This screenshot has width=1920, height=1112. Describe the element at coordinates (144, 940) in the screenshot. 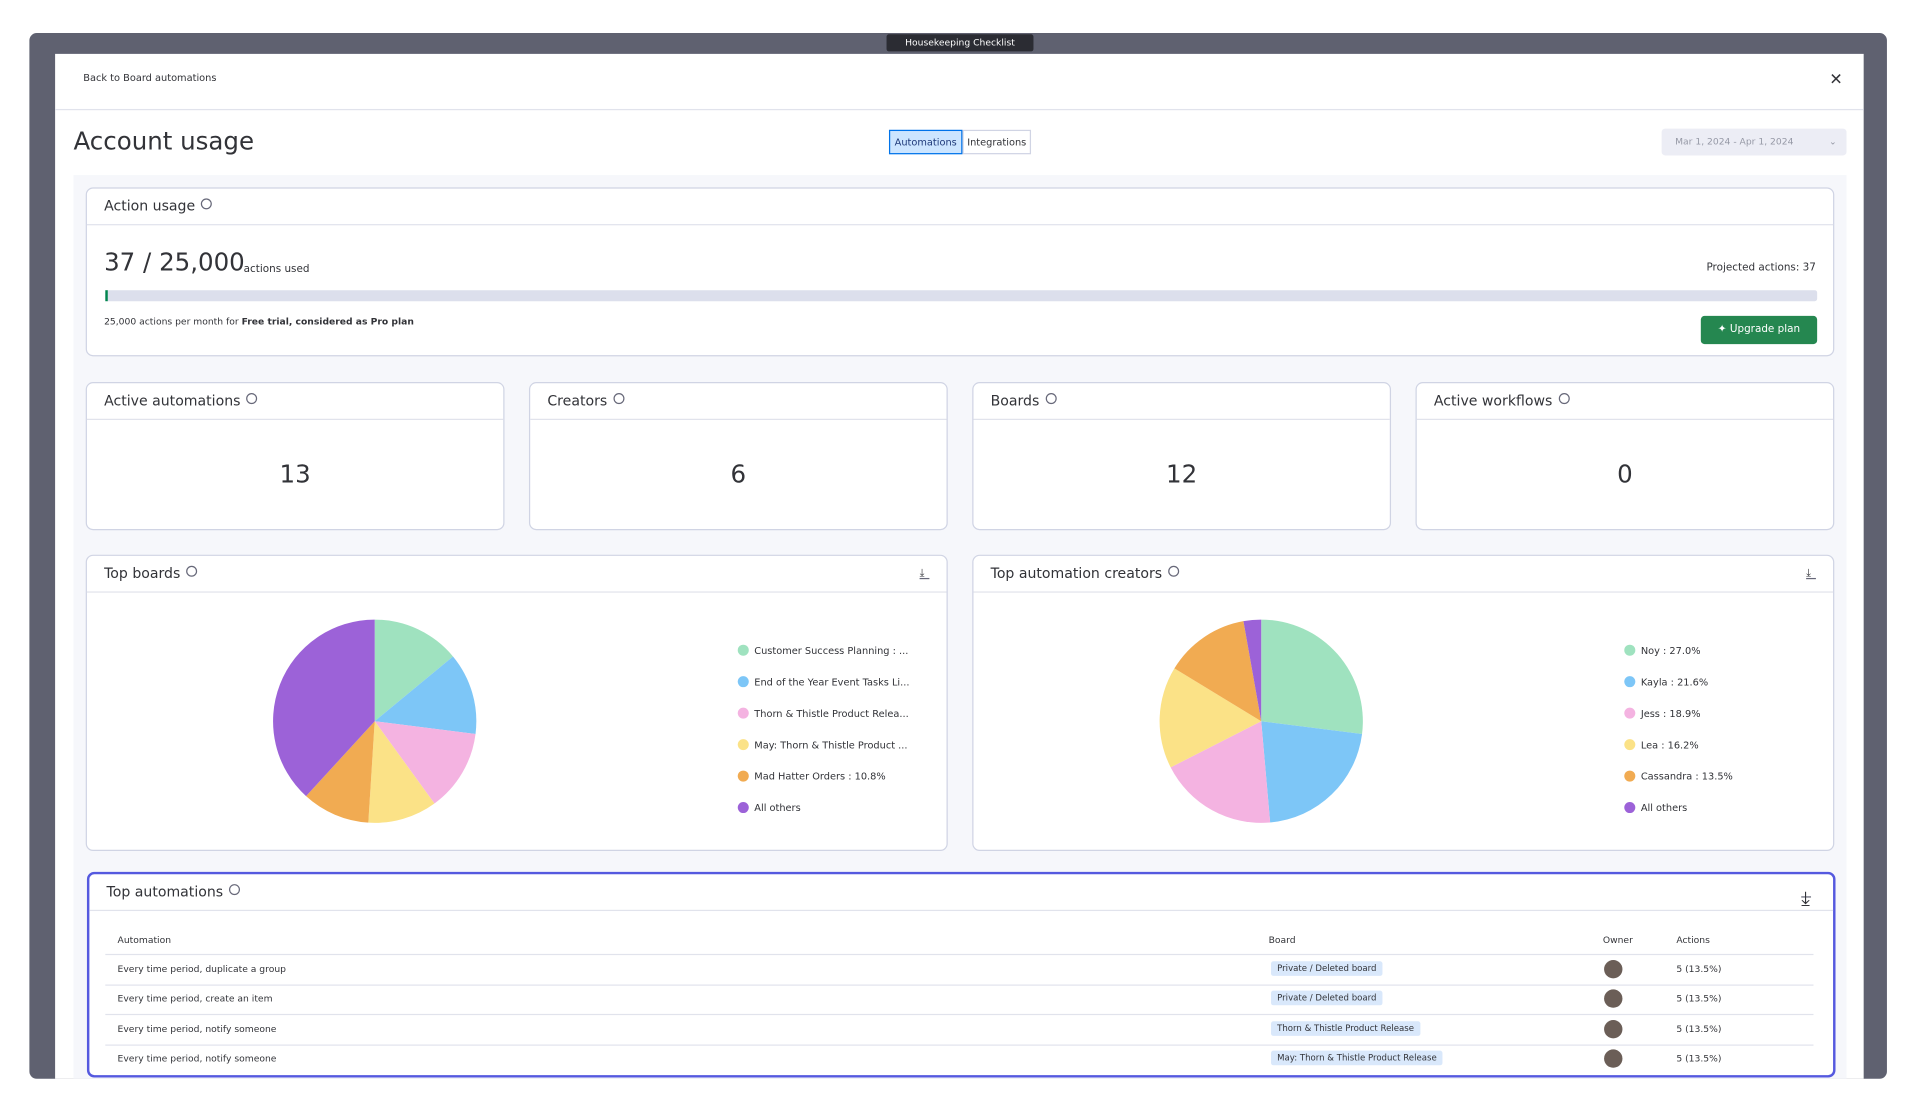

I see `column-header: Automation` at that location.